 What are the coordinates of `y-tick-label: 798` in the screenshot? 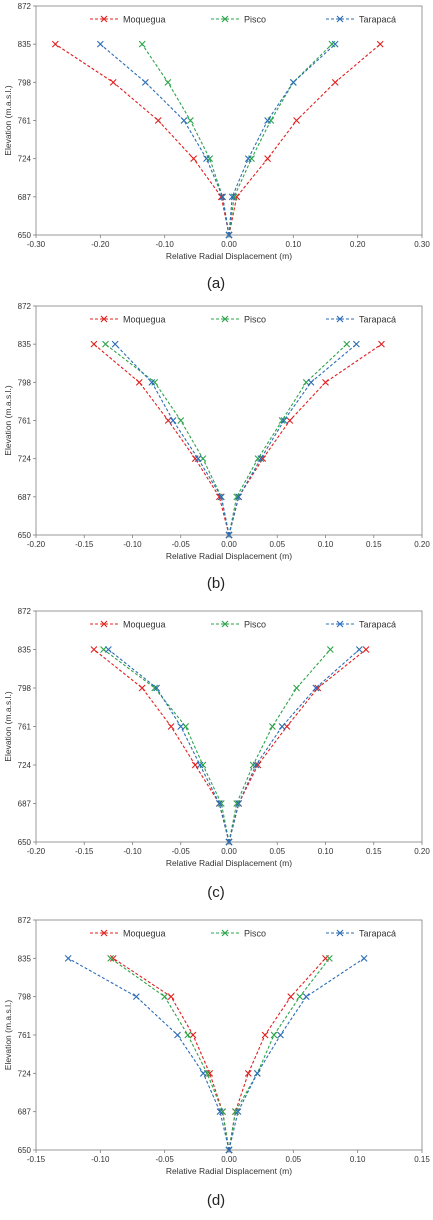 It's located at (25, 82).